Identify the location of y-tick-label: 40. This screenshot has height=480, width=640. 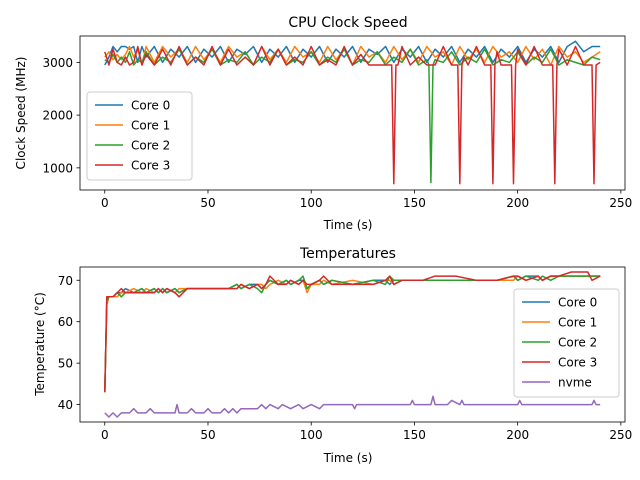
(65, 405).